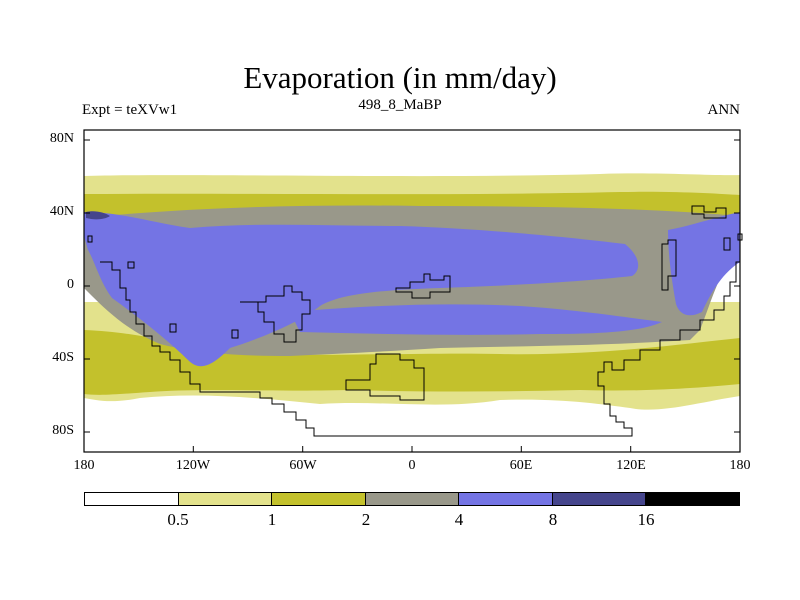  I want to click on lat-label-0: 0, so click(70, 284).